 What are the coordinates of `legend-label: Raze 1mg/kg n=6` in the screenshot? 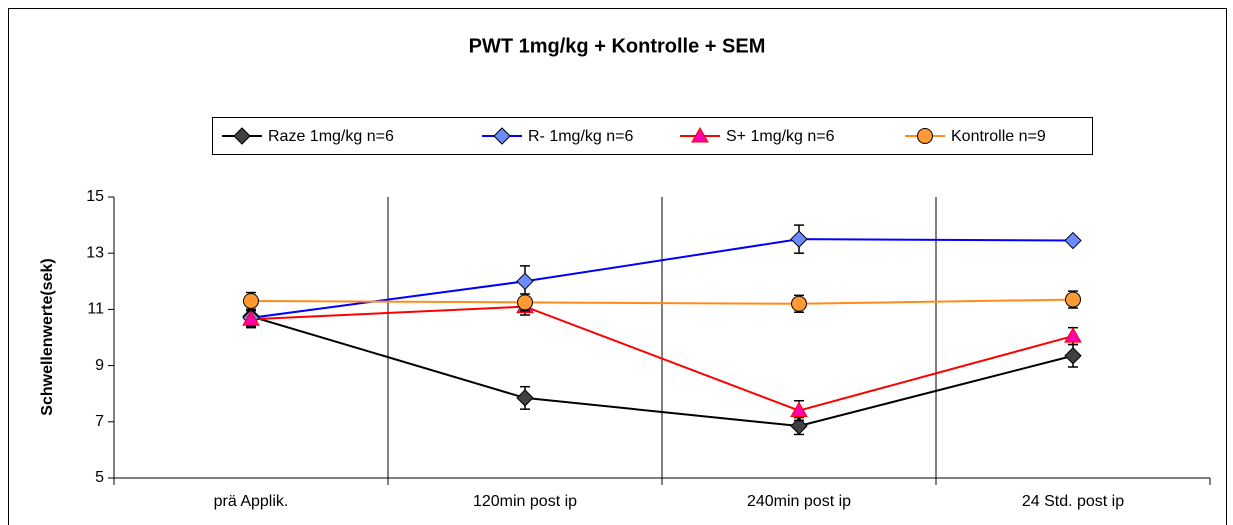 It's located at (331, 136).